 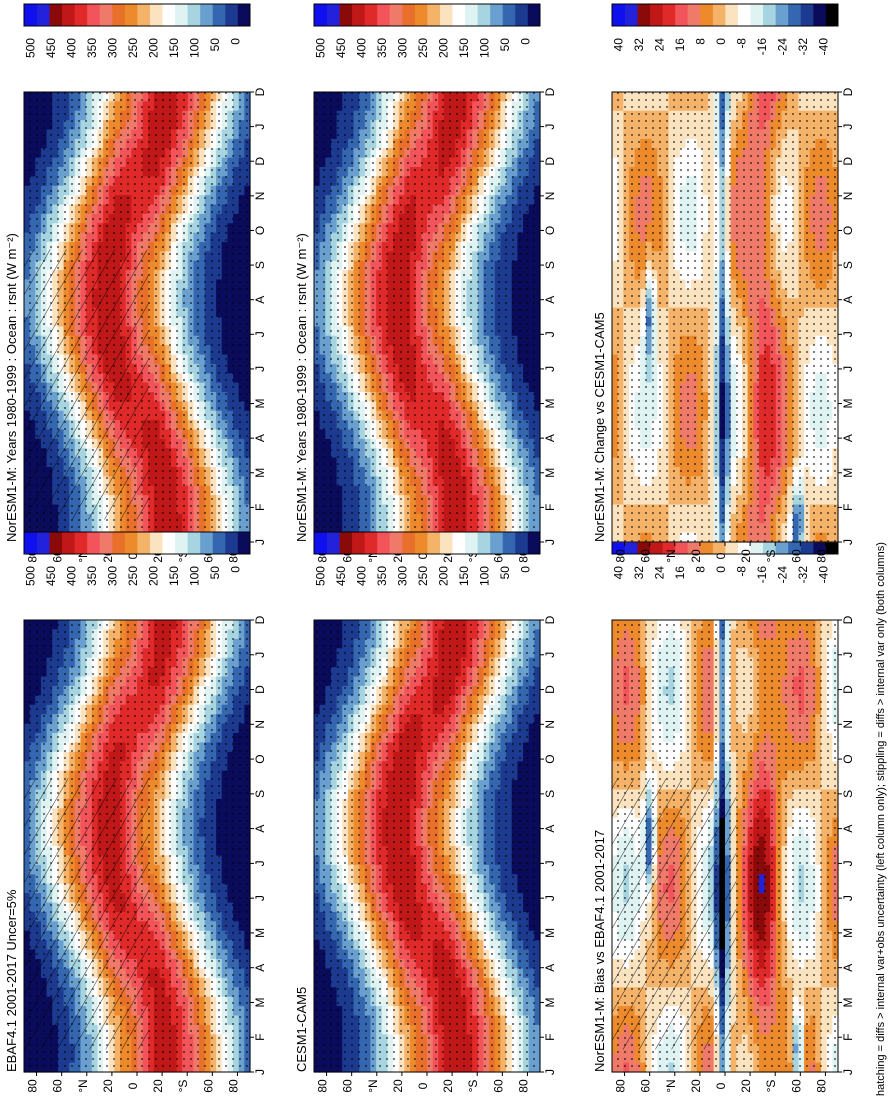 What do you see at coordinates (427, 317) in the screenshot?
I see `stipple-overlay` at bounding box center [427, 317].